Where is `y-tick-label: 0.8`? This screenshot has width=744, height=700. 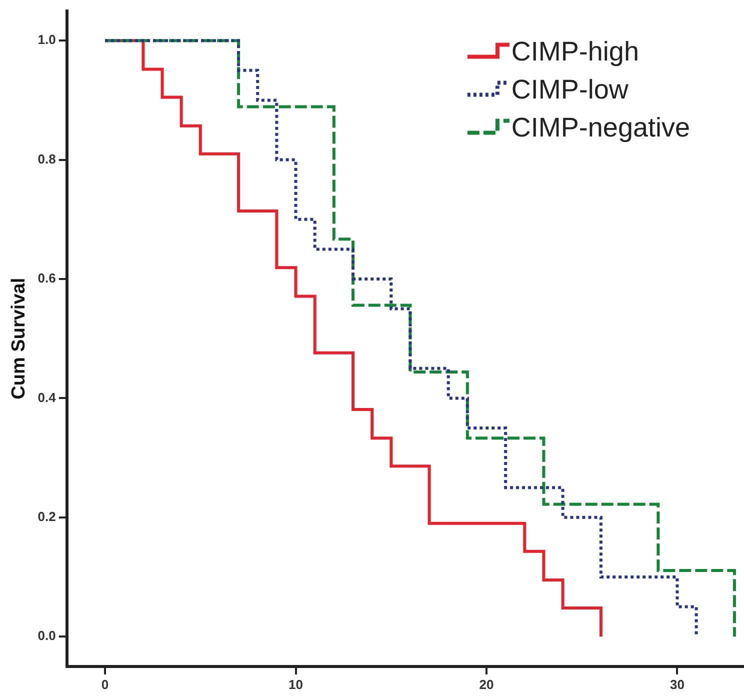 y-tick-label: 0.8 is located at coordinates (47, 158).